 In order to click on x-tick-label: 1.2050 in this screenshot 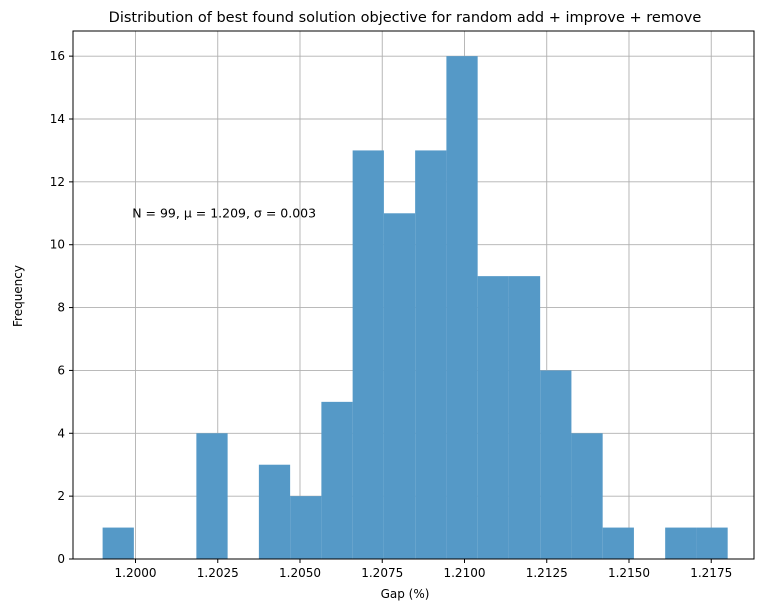, I will do `click(300, 573)`.